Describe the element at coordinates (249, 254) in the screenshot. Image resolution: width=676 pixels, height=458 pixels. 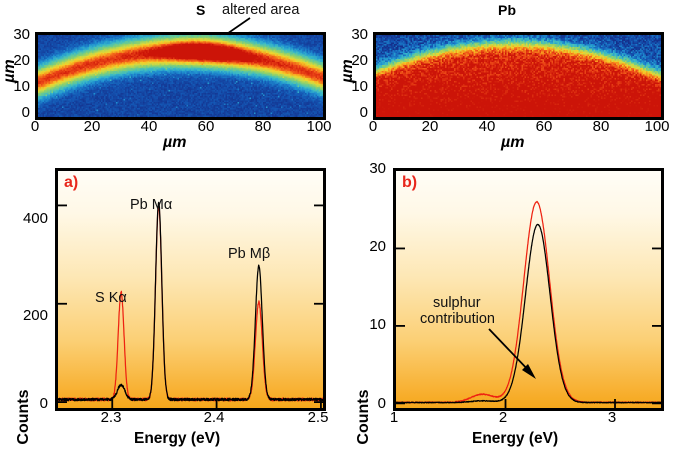
I see `panel-a-peak-label-pb-mb: Pb Mβ` at that location.